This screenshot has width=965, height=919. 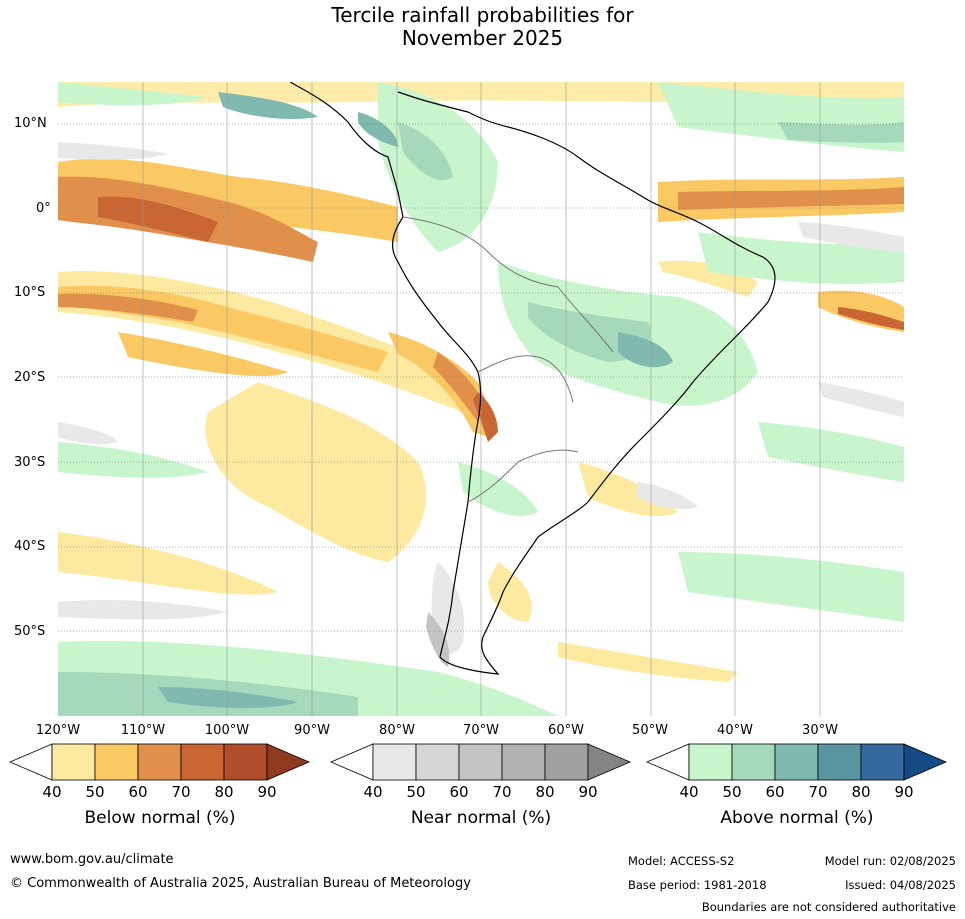 I want to click on footer-url: www.bom.gov.au/climate, so click(x=92, y=859).